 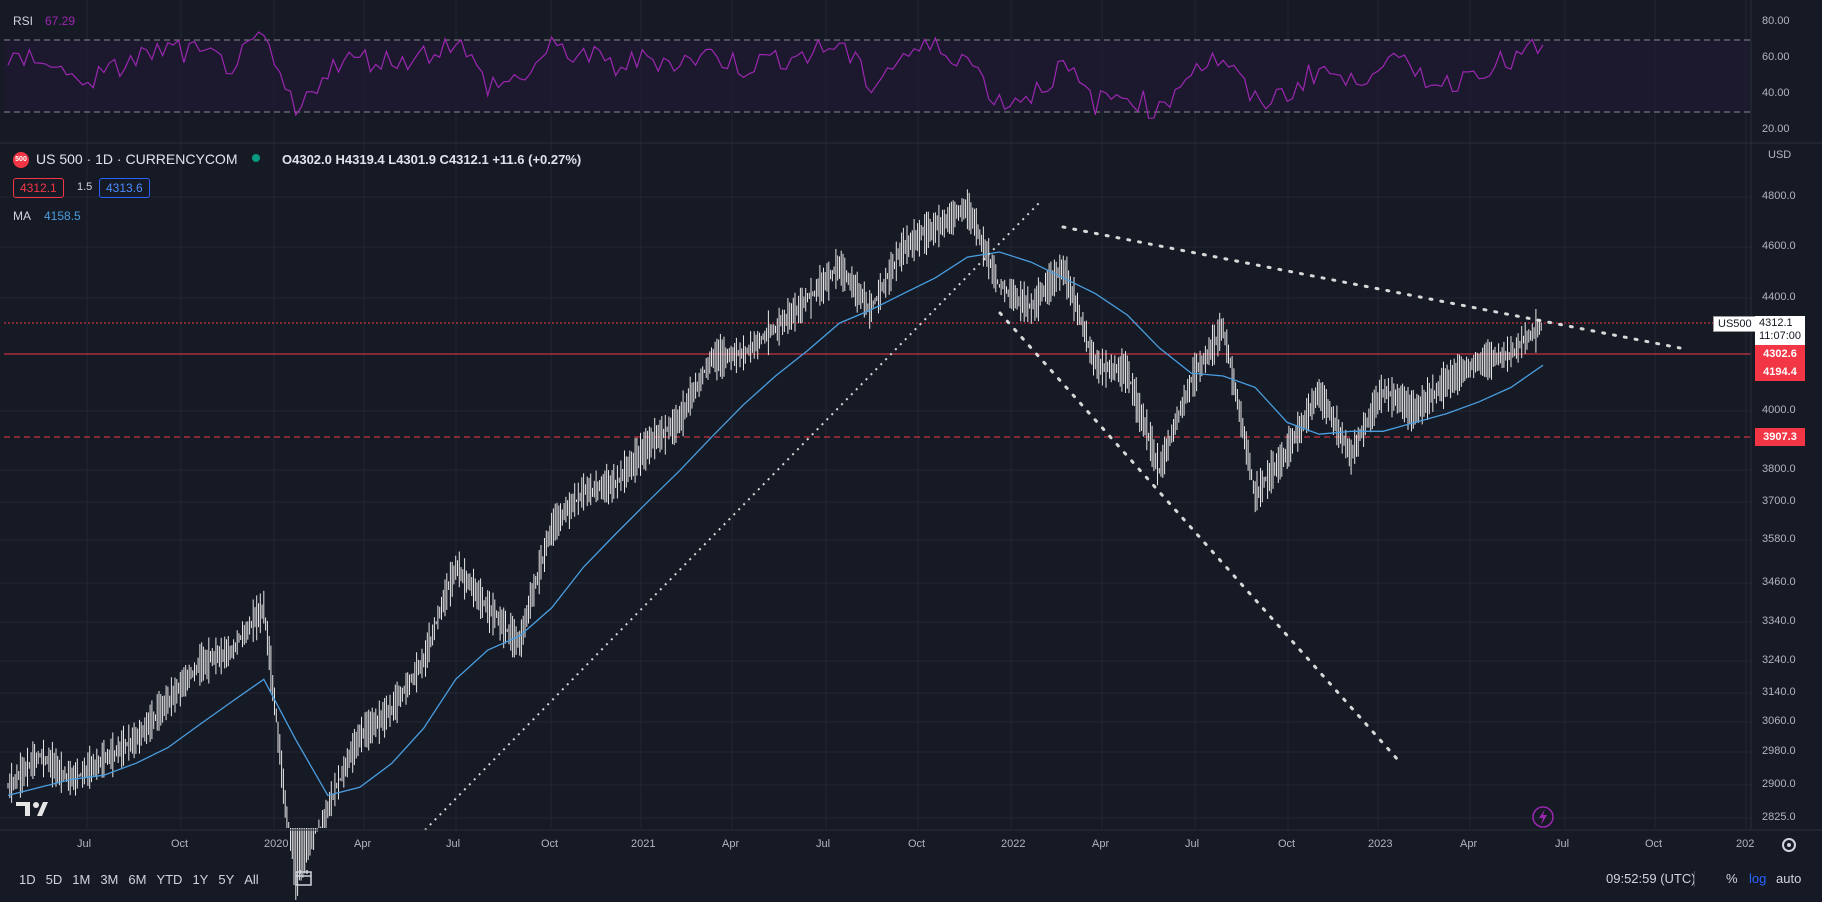 I want to click on rsi-tick-label: 60.00, so click(x=1776, y=57).